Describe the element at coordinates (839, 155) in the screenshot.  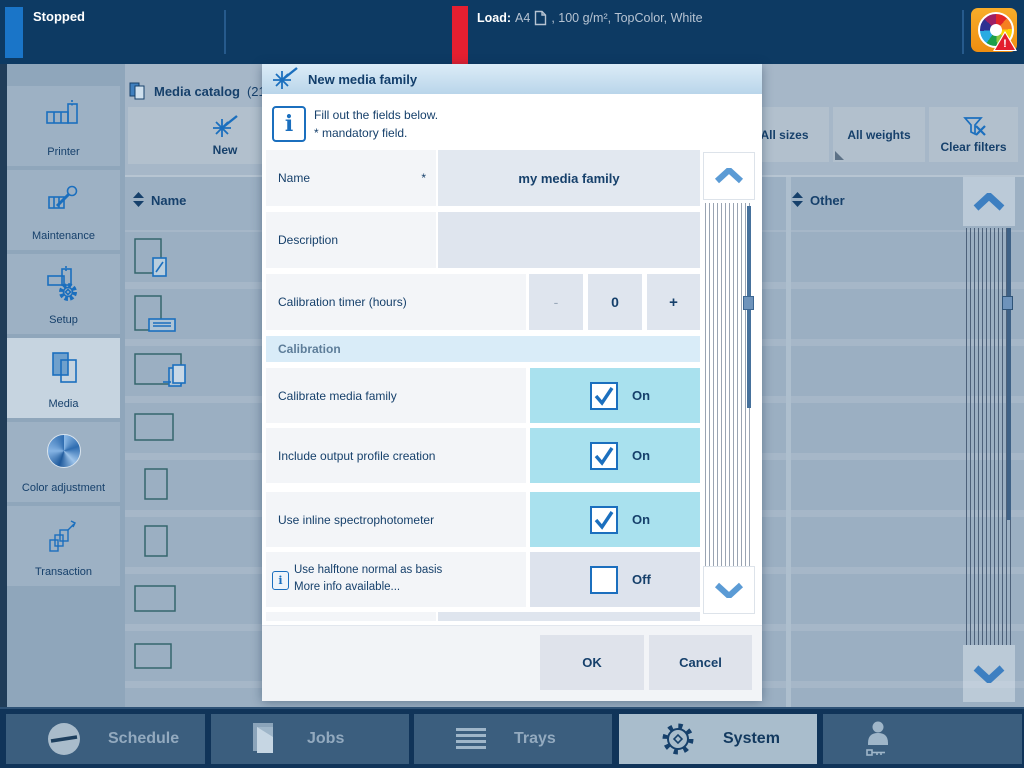
I see `dropdown-corner-mark` at that location.